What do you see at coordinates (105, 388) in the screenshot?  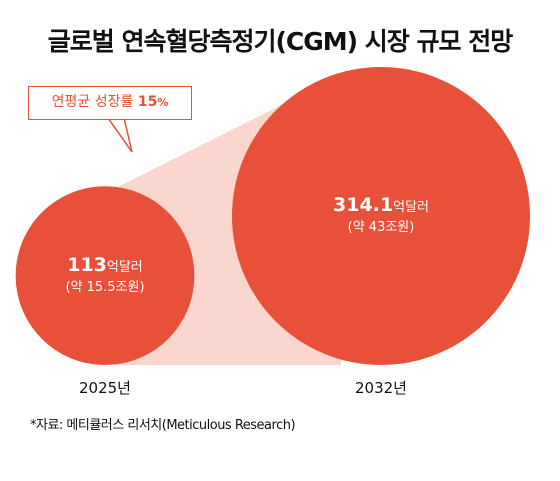 I see `year-label-2025: 2025년` at bounding box center [105, 388].